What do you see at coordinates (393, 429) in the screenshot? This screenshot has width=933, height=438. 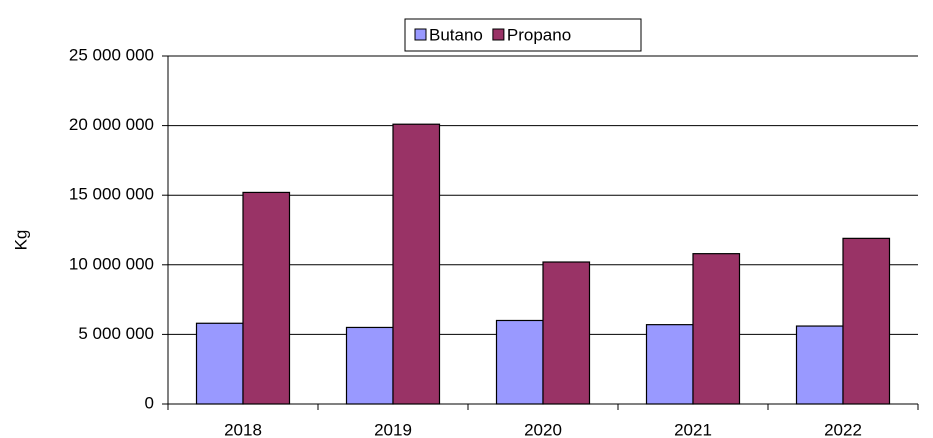 I see `x-tick-label: 2019` at bounding box center [393, 429].